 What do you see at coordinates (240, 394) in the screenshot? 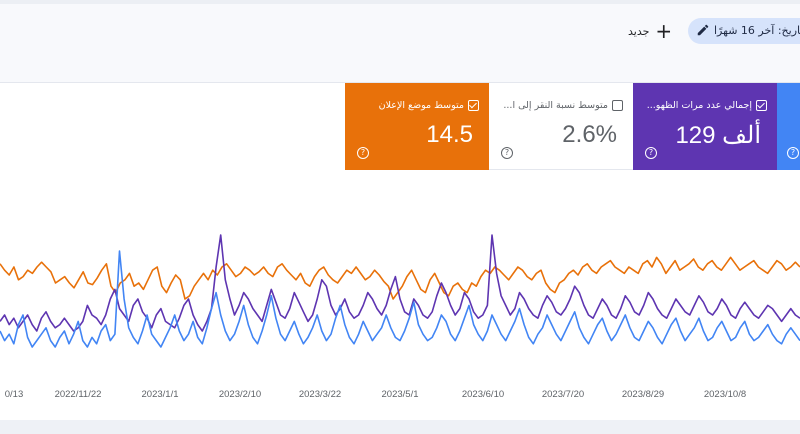
I see `x-tick-label: 2023/2/10` at bounding box center [240, 394].